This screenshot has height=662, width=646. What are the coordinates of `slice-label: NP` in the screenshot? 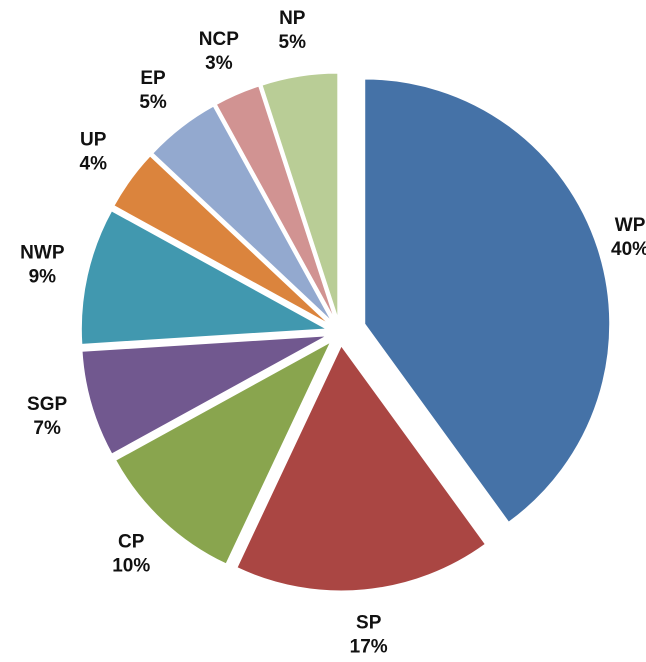 It's located at (292, 18).